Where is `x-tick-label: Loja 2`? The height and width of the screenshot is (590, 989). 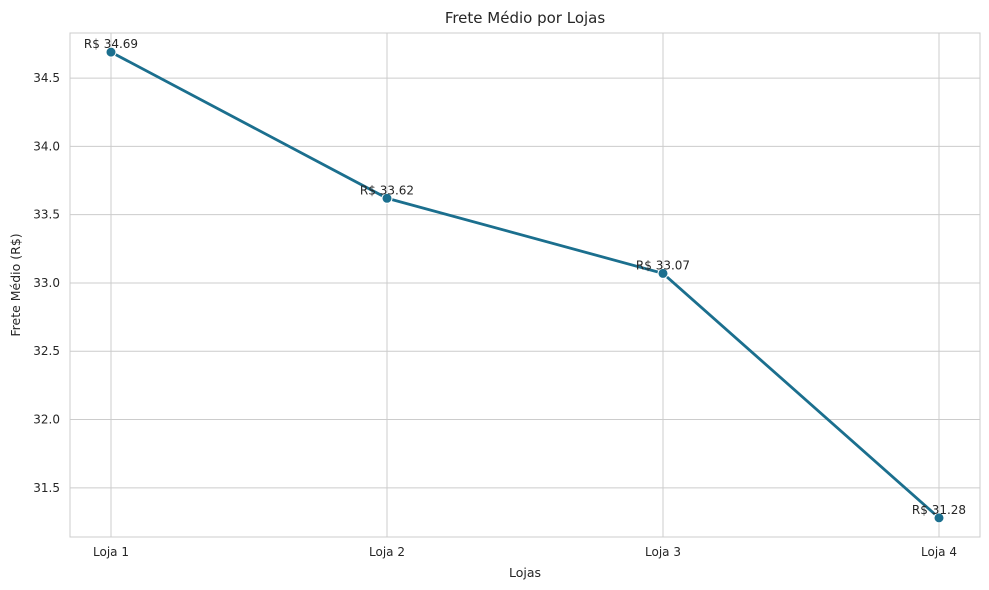
x-tick-label: Loja 2 is located at coordinates (387, 552).